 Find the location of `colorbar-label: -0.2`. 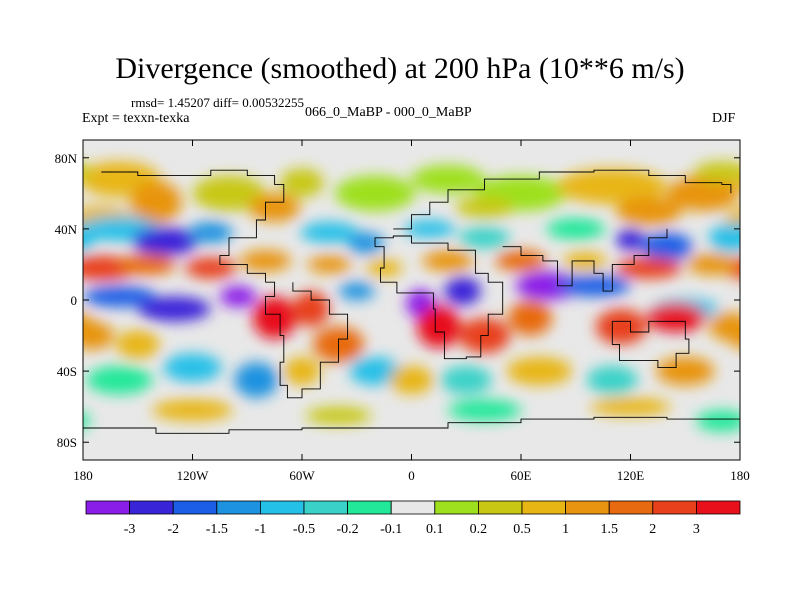

colorbar-label: -0.2 is located at coordinates (348, 529).